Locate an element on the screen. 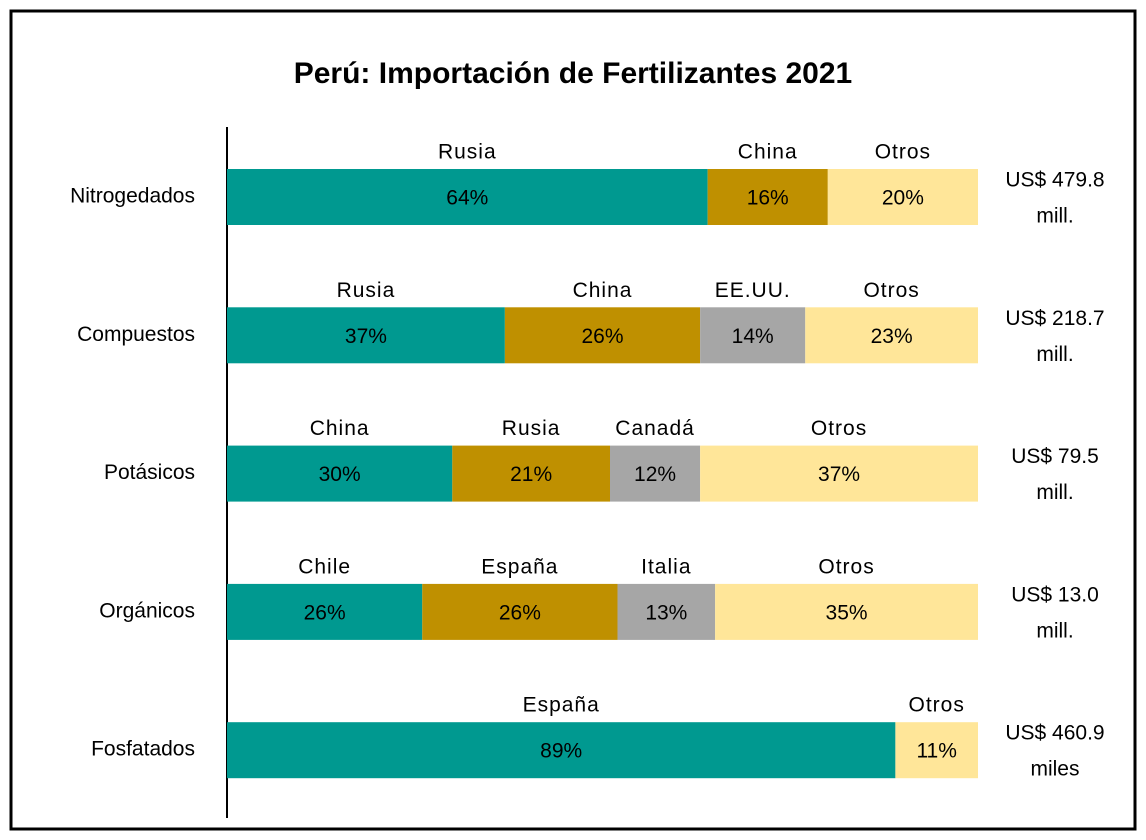 The image size is (1146, 840). data-label: 12% is located at coordinates (655, 474).